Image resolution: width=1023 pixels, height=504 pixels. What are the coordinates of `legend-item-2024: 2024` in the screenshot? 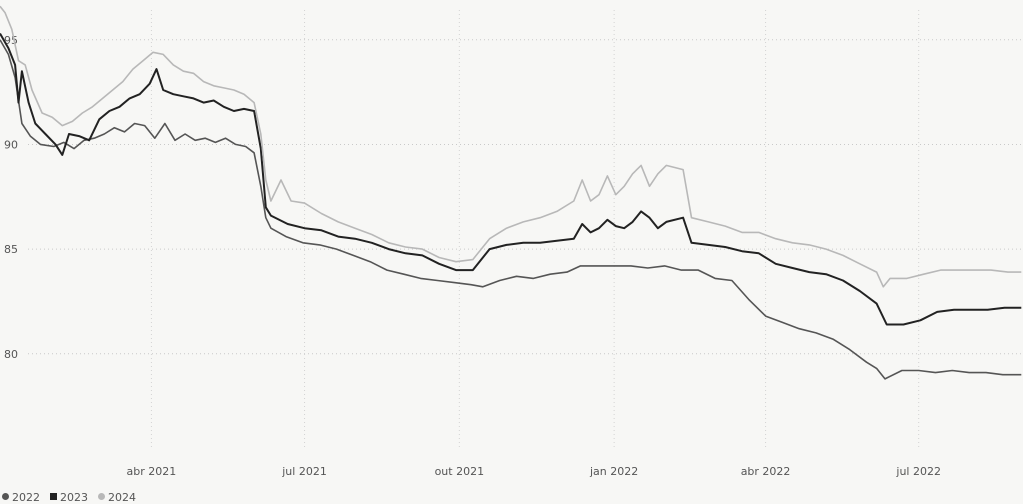 It's located at (117, 497).